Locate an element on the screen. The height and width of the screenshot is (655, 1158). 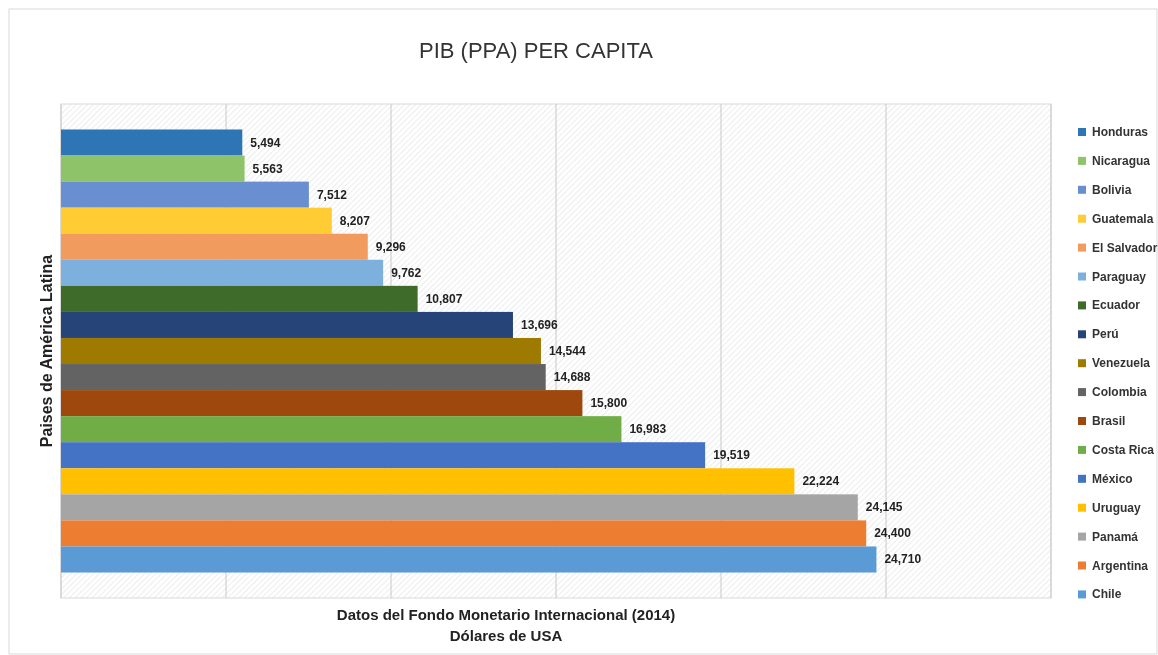
chart-title: PIB (PPA) PER CAPITA is located at coordinates (536, 50).